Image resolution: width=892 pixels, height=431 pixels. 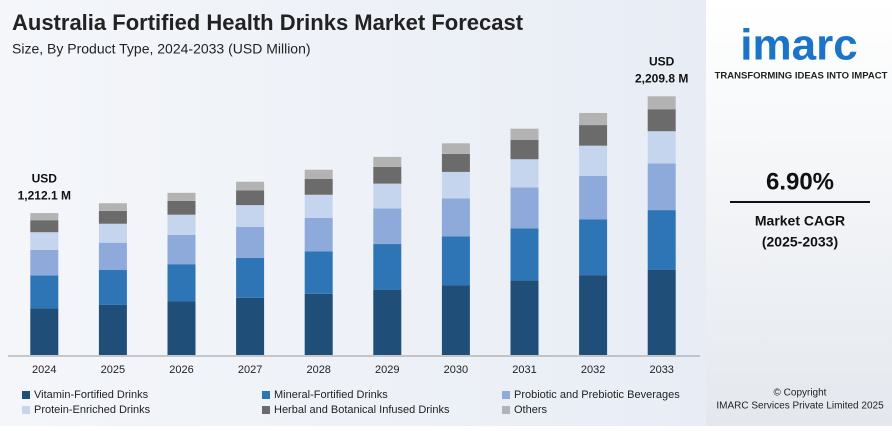 What do you see at coordinates (800, 393) in the screenshot?
I see `copyright: © Copyright` at bounding box center [800, 393].